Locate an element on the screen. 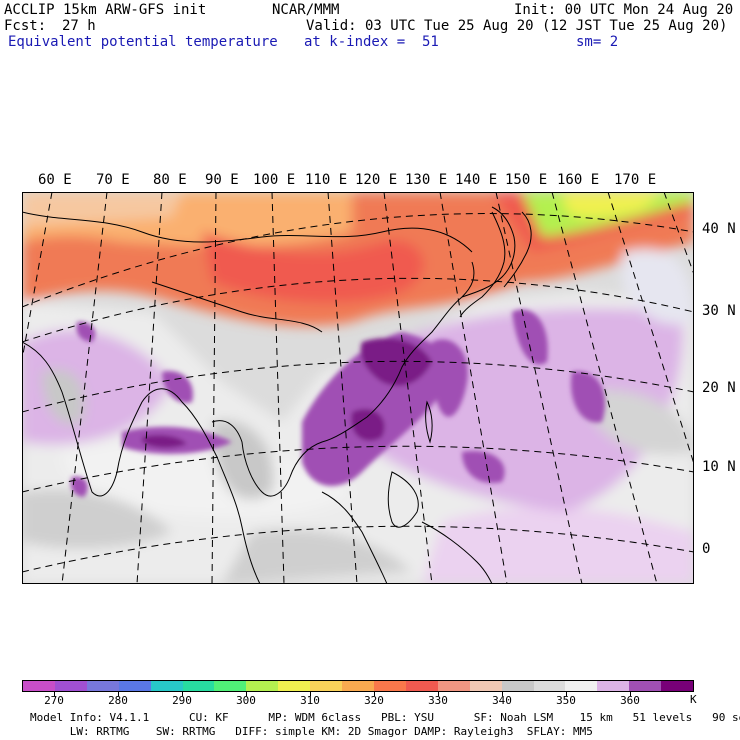 Image resolution: width=740 pixels, height=740 pixels. colorbar-tick-label: 310 is located at coordinates (310, 700).